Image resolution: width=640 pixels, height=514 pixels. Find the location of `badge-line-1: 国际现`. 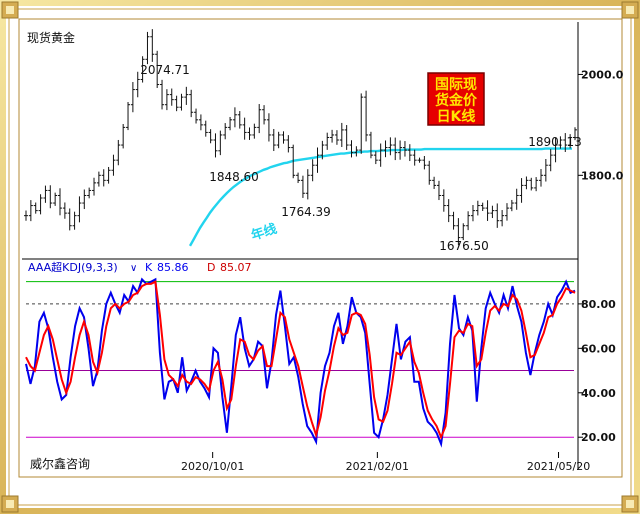

badge-line-1: 国际现 is located at coordinates (456, 85).